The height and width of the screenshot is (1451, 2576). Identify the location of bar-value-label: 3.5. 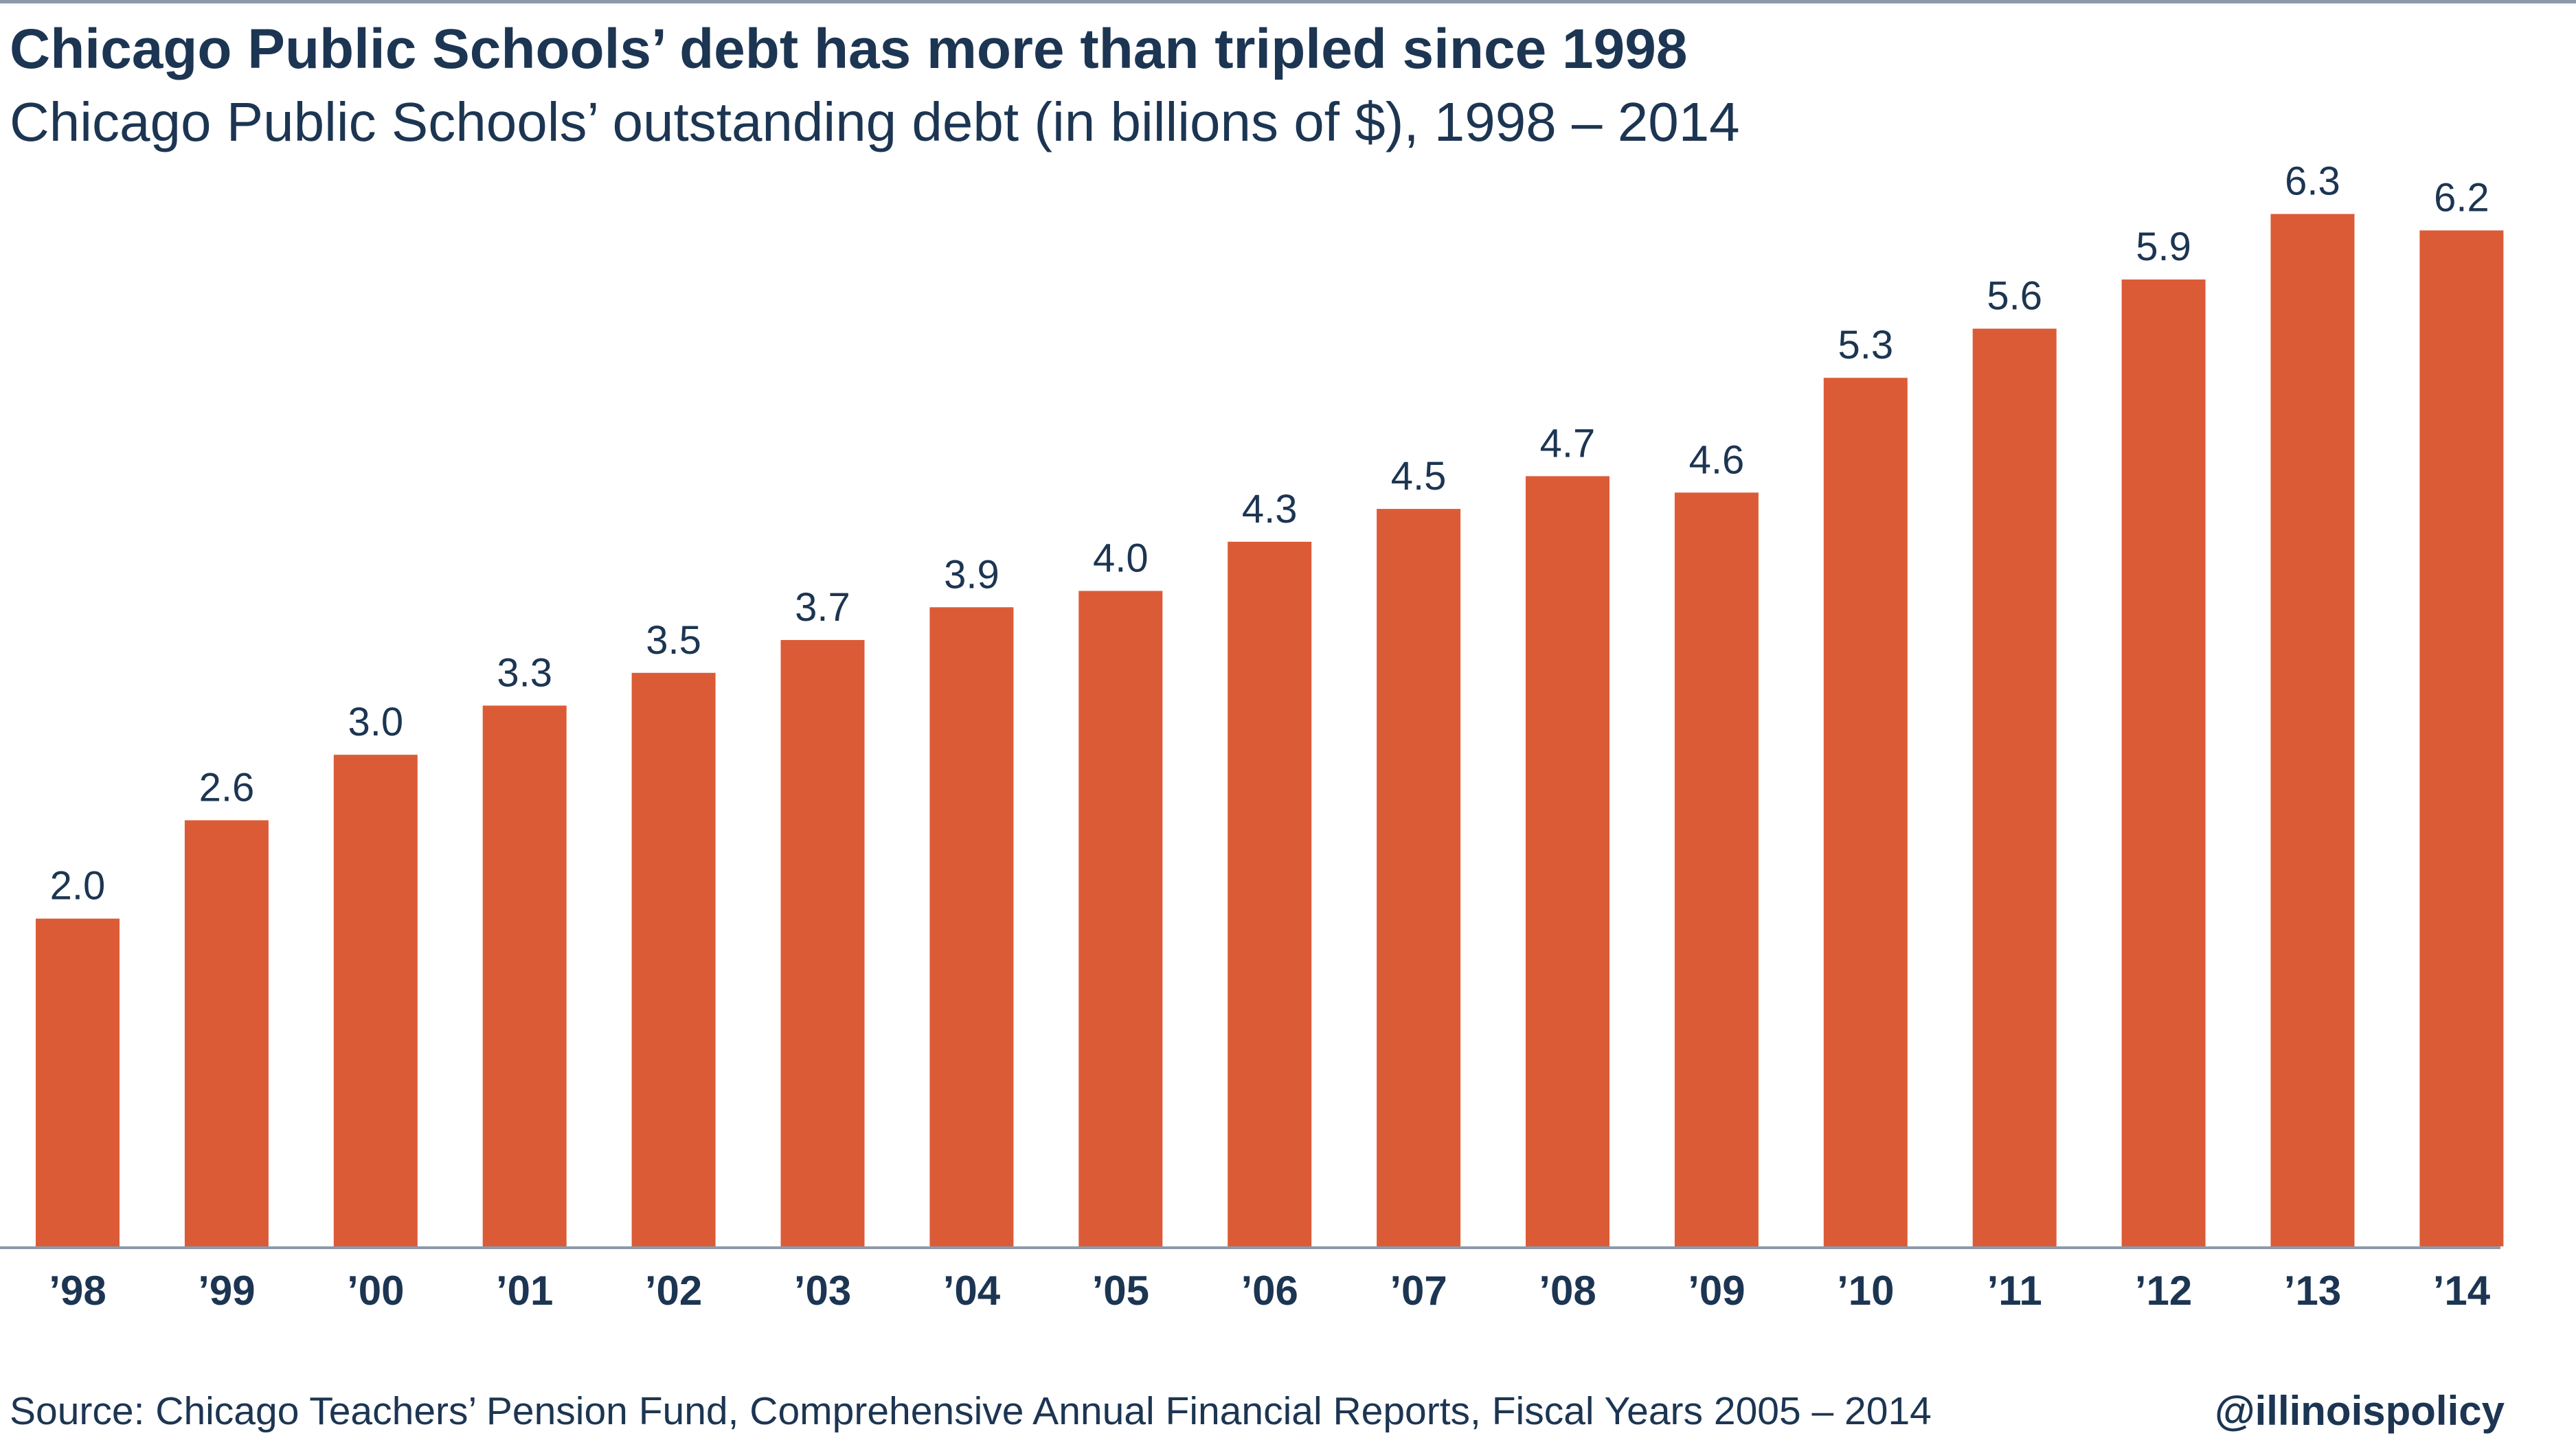
(673, 640).